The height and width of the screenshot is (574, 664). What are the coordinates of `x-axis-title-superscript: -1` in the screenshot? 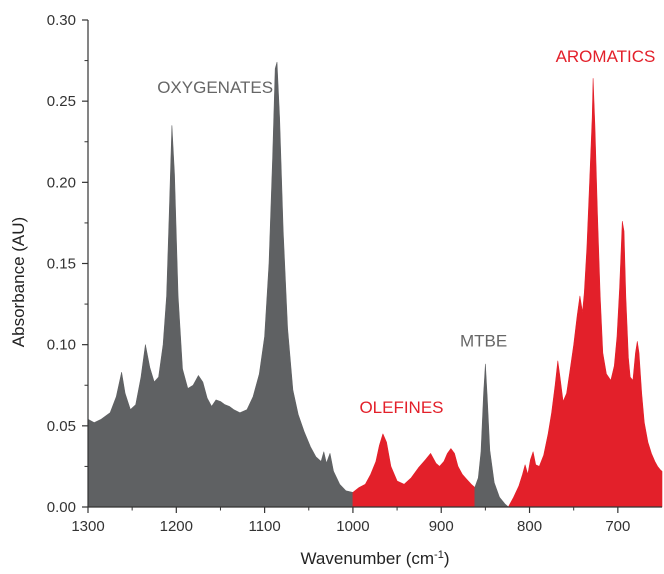 It's located at (439, 555).